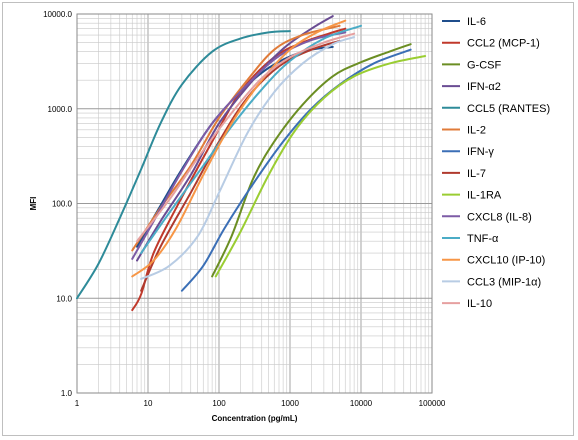 The image size is (578, 440). Describe the element at coordinates (60, 109) in the screenshot. I see `y-tick-label: 1000.0` at that location.